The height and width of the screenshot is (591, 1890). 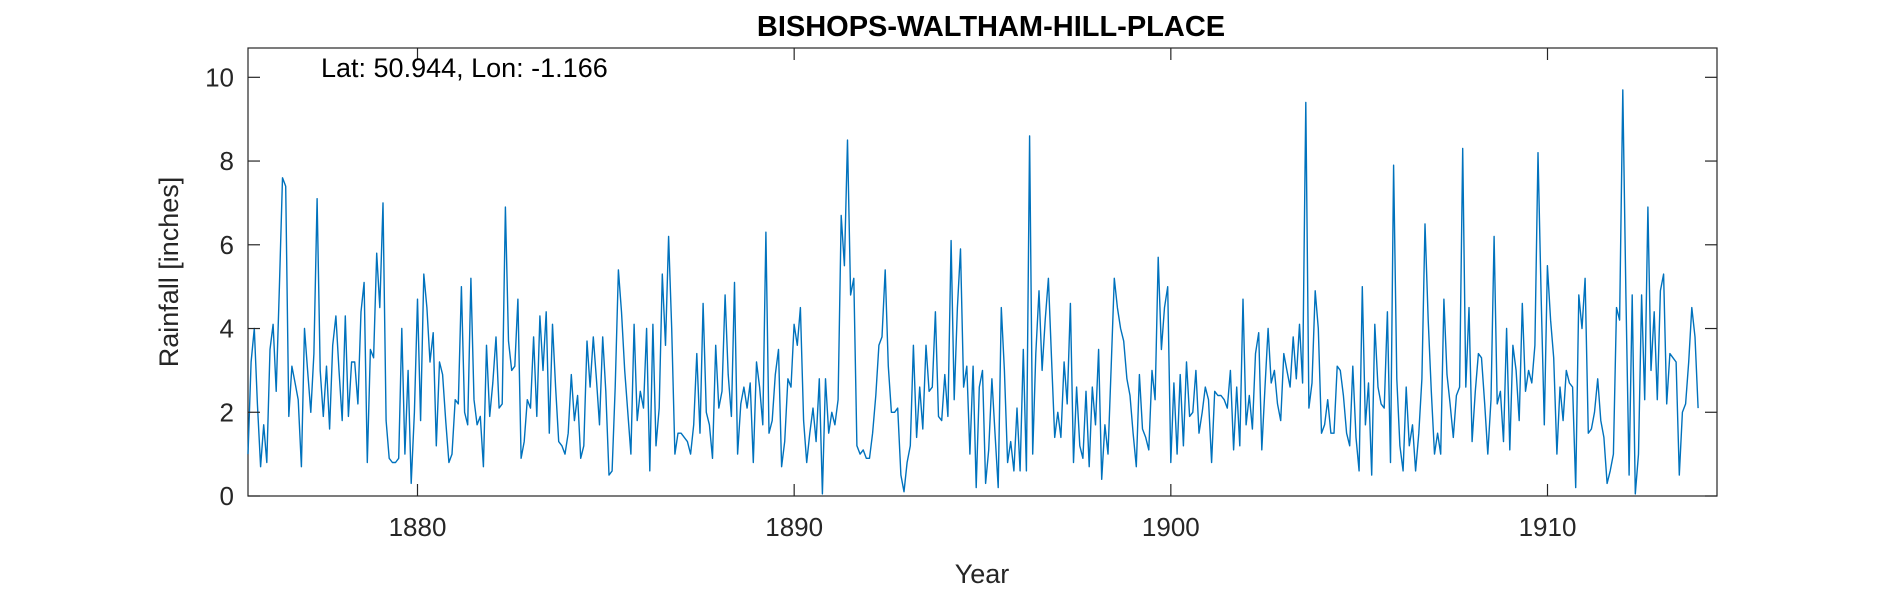 I want to click on y-tick-label: 0, so click(x=227, y=496).